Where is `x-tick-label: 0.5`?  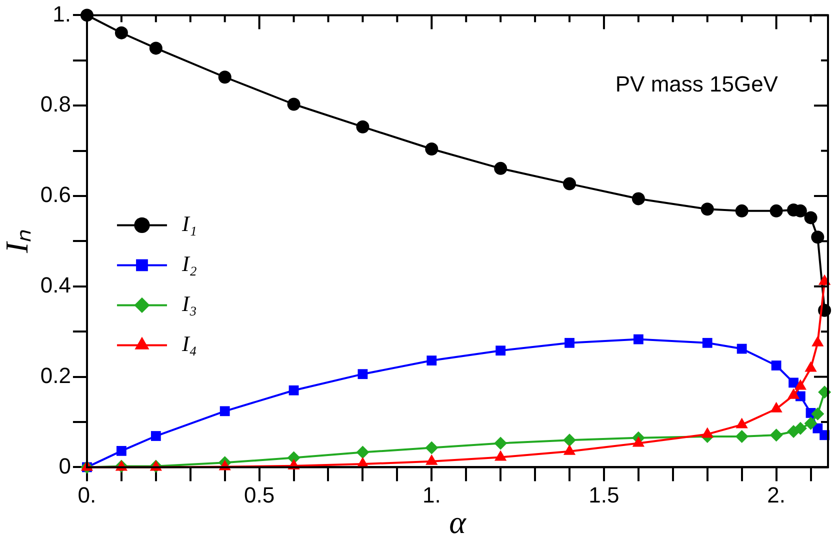
x-tick-label: 0.5 is located at coordinates (259, 495).